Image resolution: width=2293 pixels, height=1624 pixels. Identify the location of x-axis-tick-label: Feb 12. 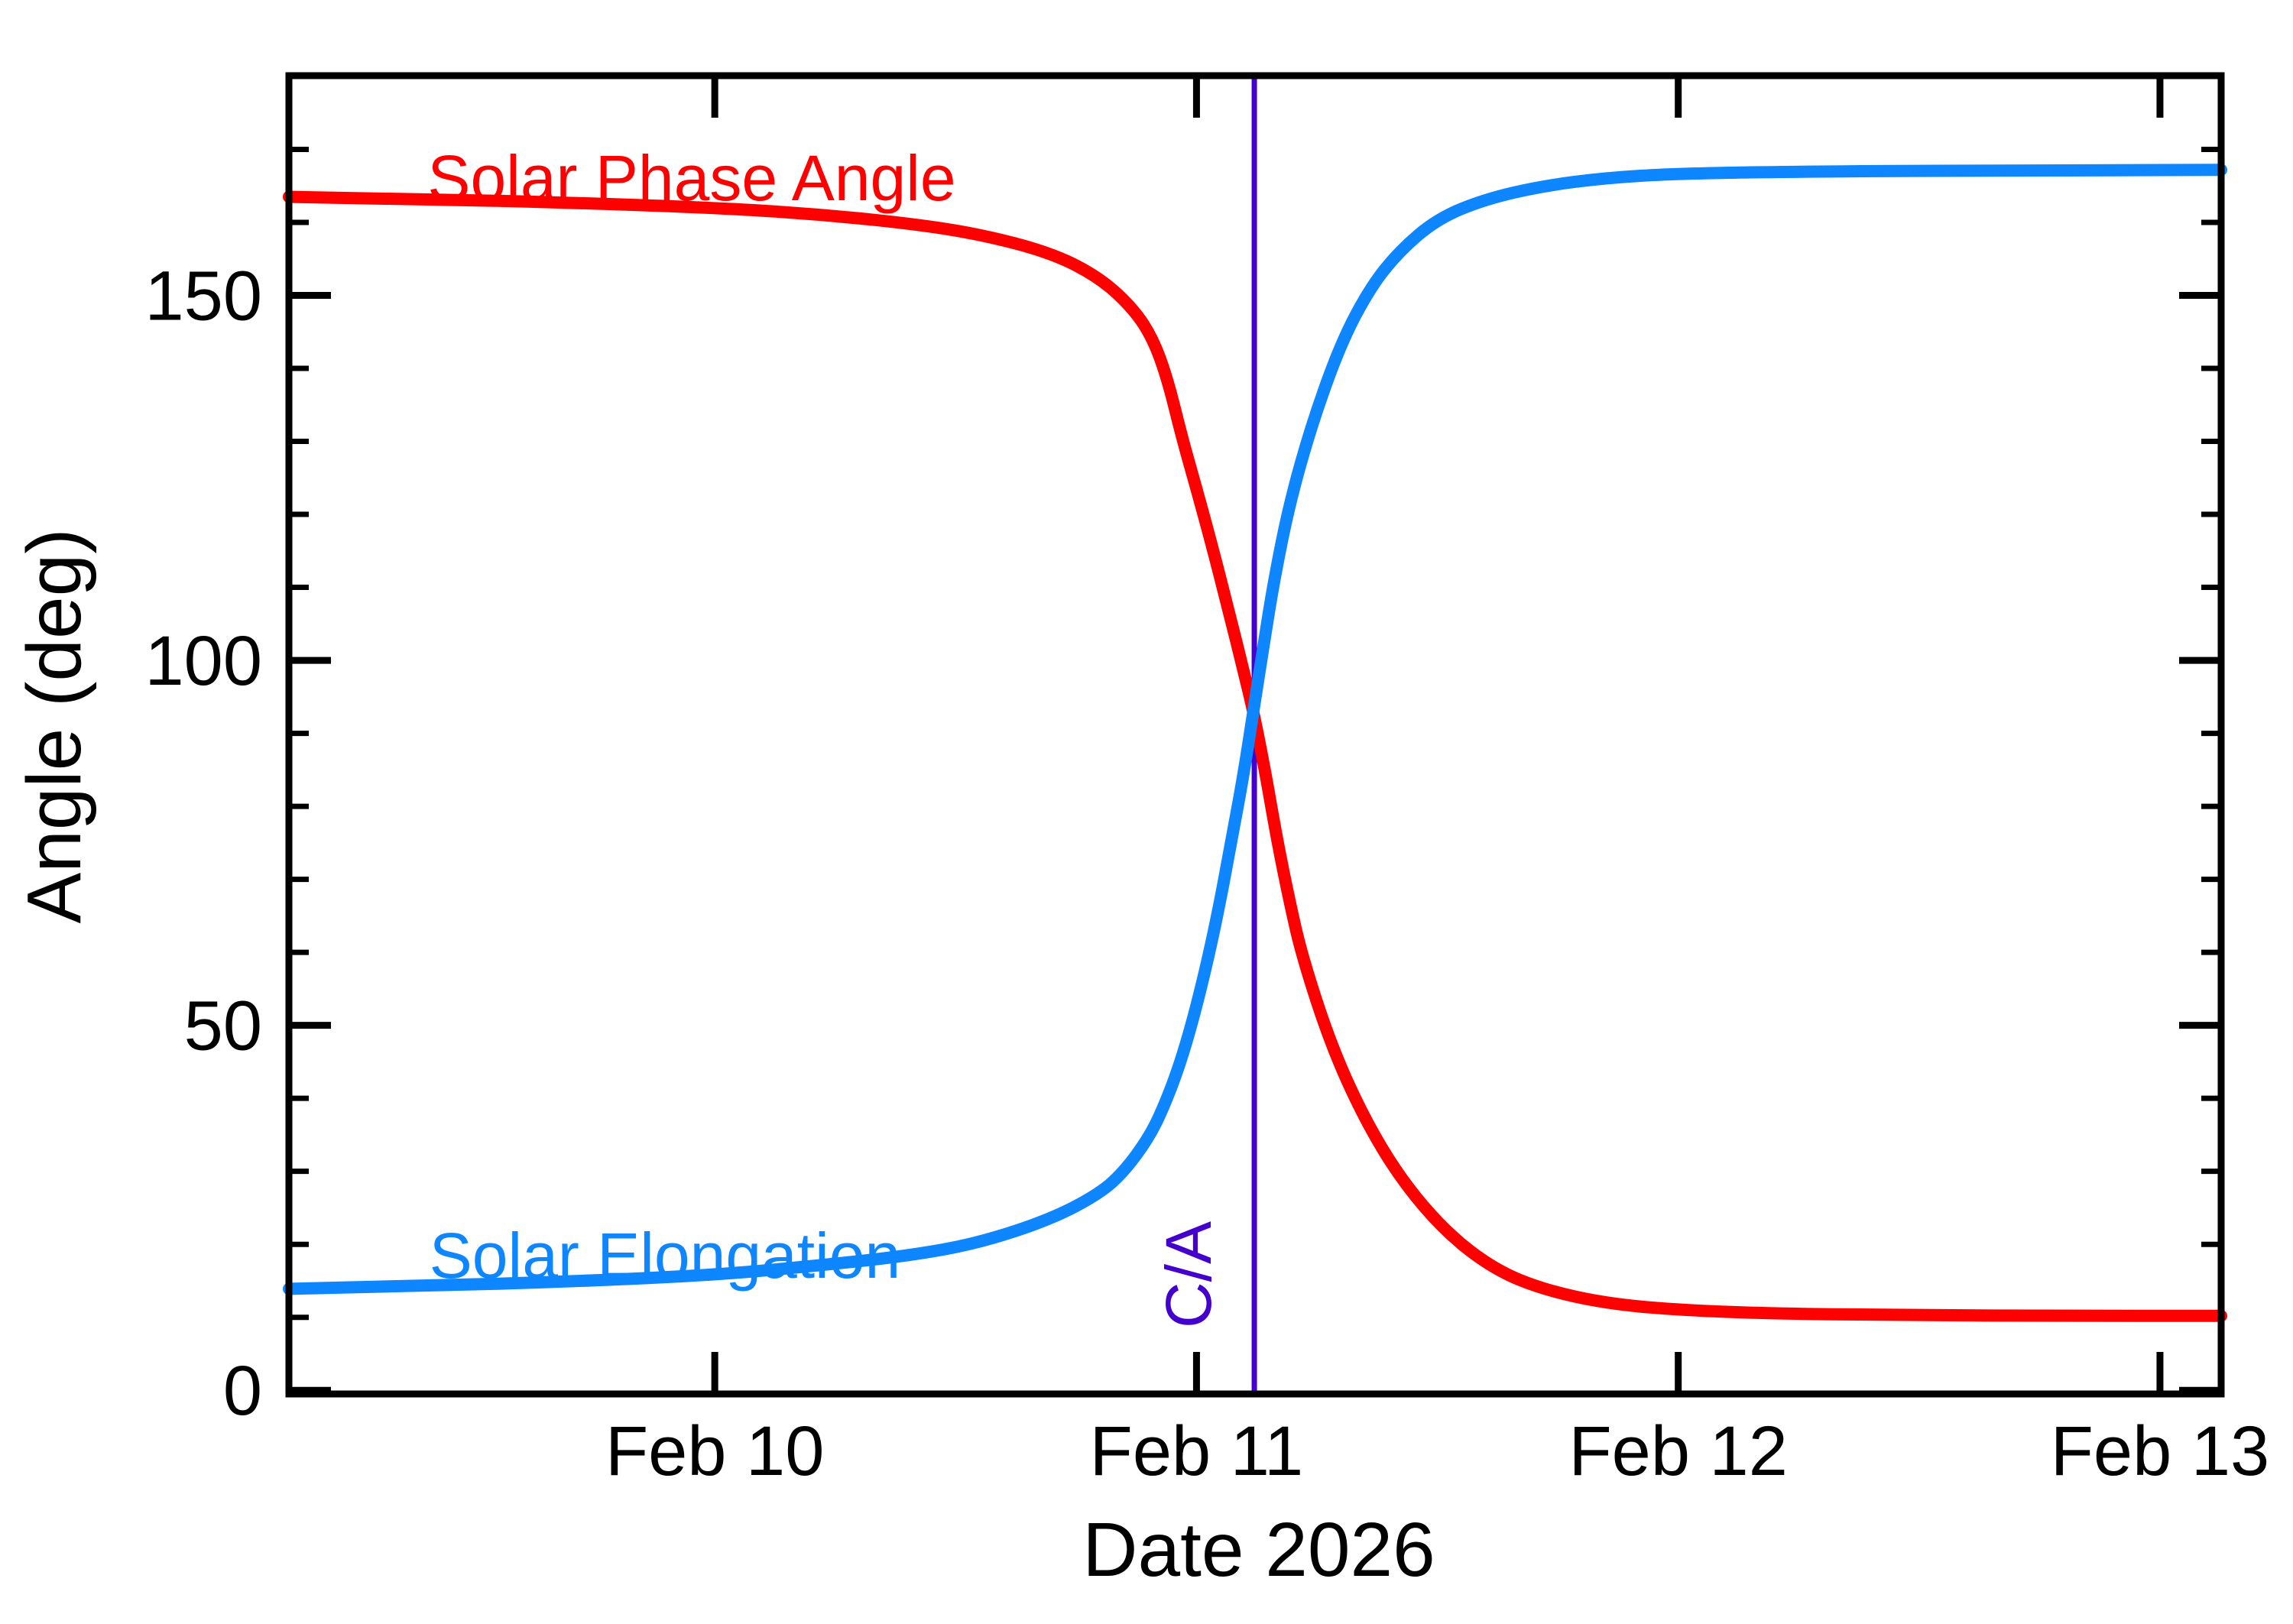
(1677, 1451).